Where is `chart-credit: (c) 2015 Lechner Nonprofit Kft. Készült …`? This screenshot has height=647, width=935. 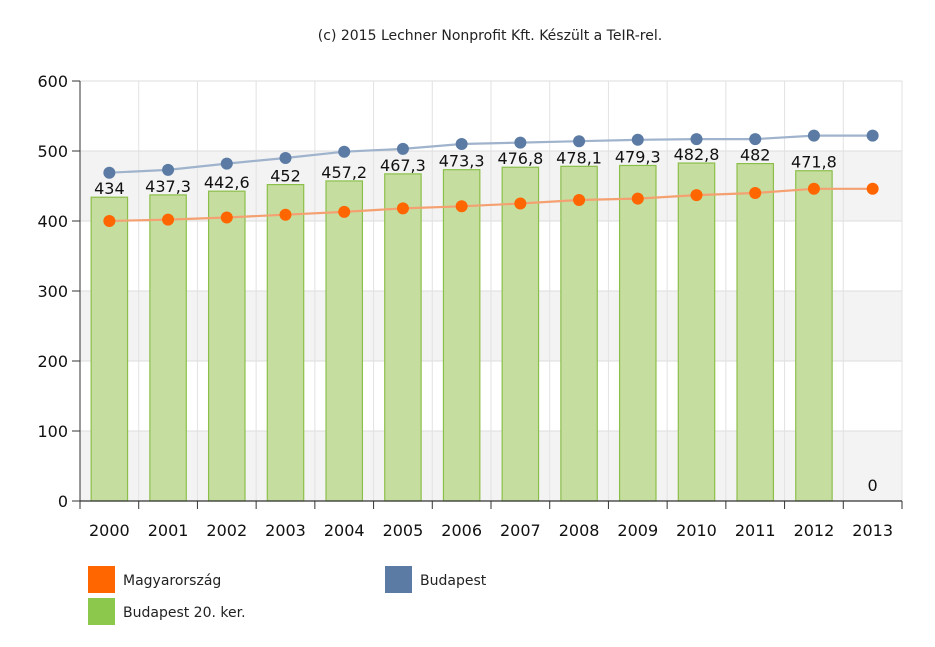 chart-credit: (c) 2015 Lechner Nonprofit Kft. Készült … is located at coordinates (490, 36).